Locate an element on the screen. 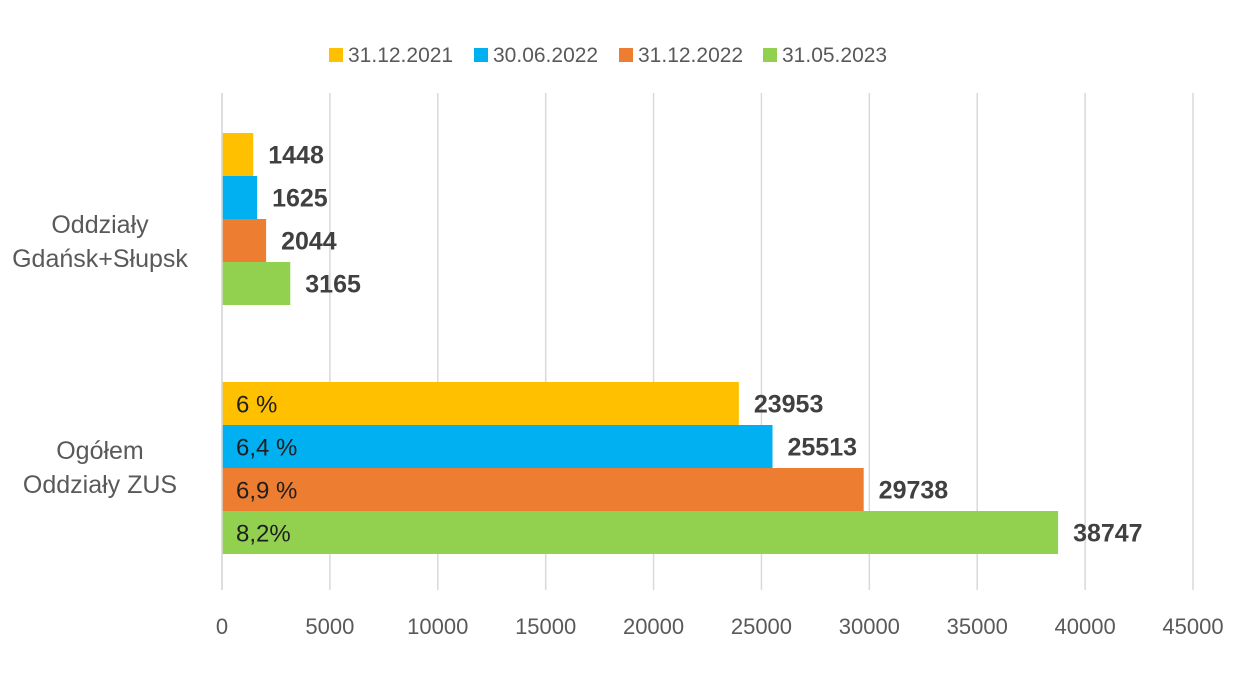  legend-label: 31.12.2021 is located at coordinates (400, 55).